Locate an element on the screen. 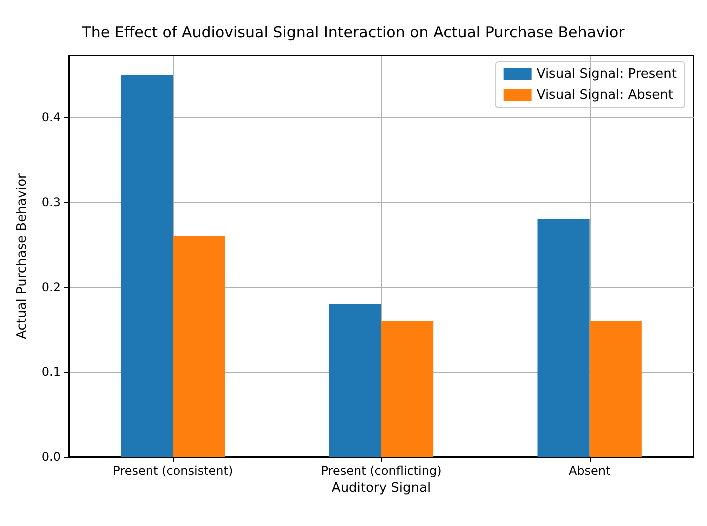 The image size is (707, 526). chart-title: The Effect of Audiovisual Signal Interaction on Actual Purchase Behavior is located at coordinates (353, 33).